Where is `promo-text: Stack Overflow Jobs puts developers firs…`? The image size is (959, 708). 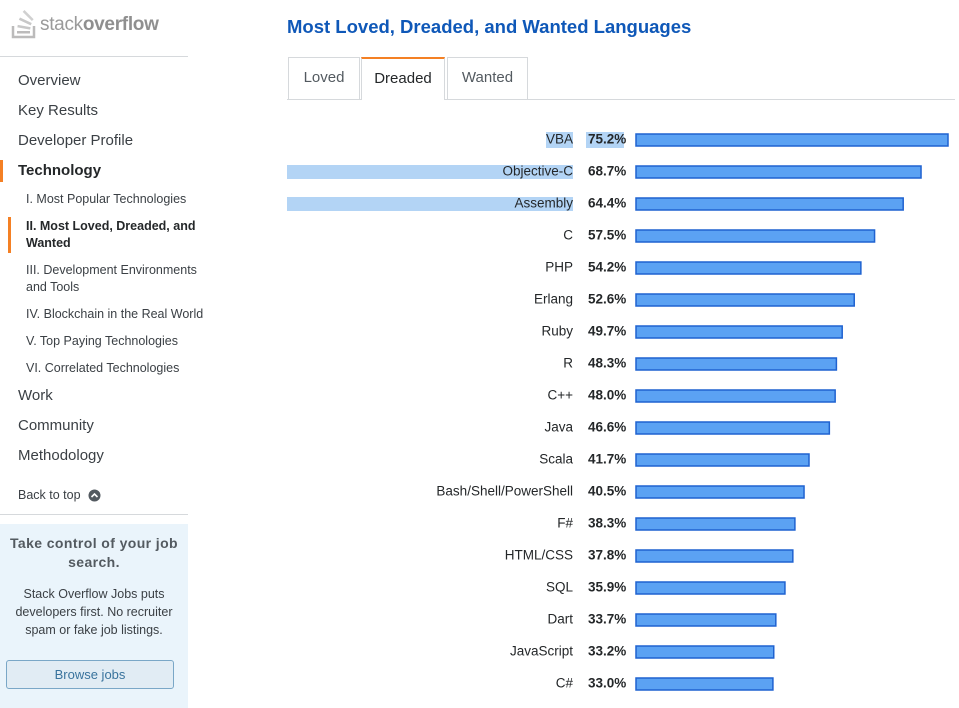 promo-text: Stack Overflow Jobs puts developers firs… is located at coordinates (94, 612).